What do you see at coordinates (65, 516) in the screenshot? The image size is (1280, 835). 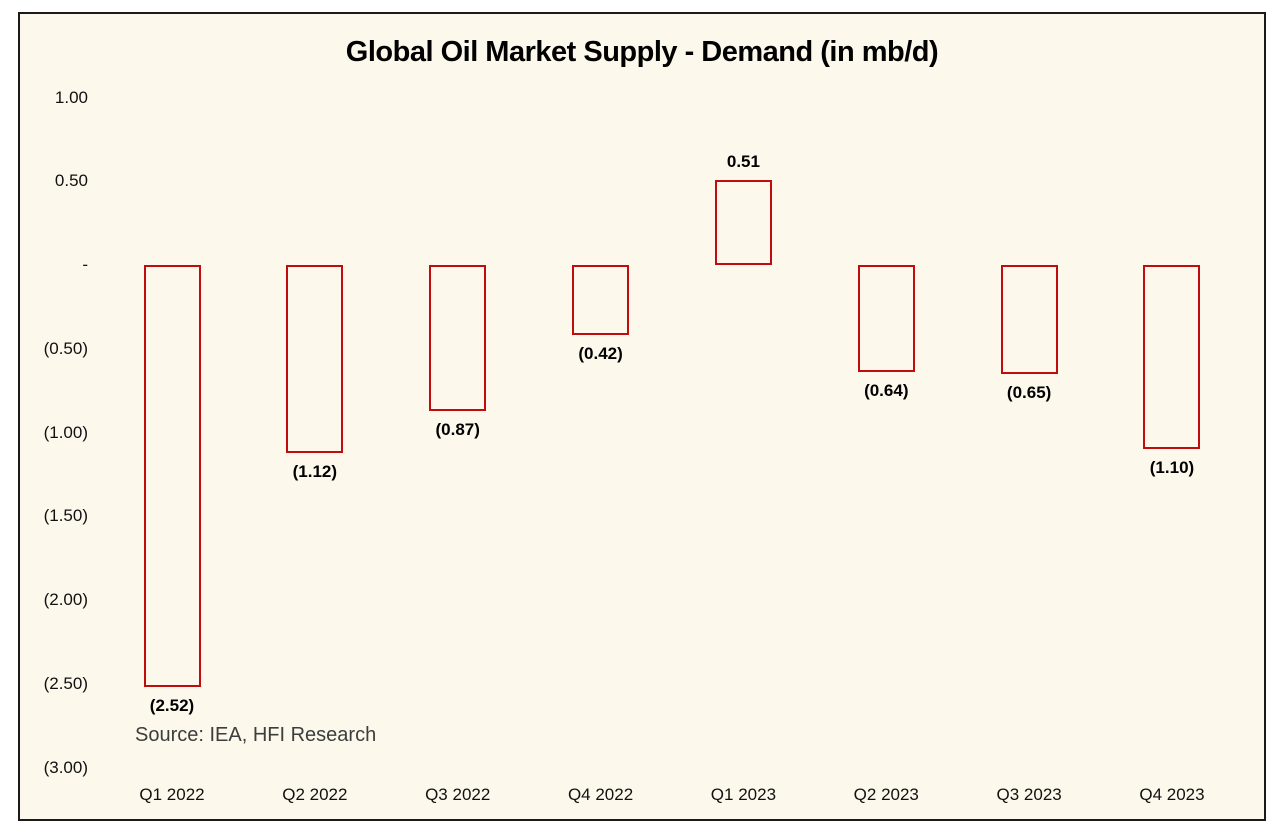 I see `y-tick-label: (1.50)` at bounding box center [65, 516].